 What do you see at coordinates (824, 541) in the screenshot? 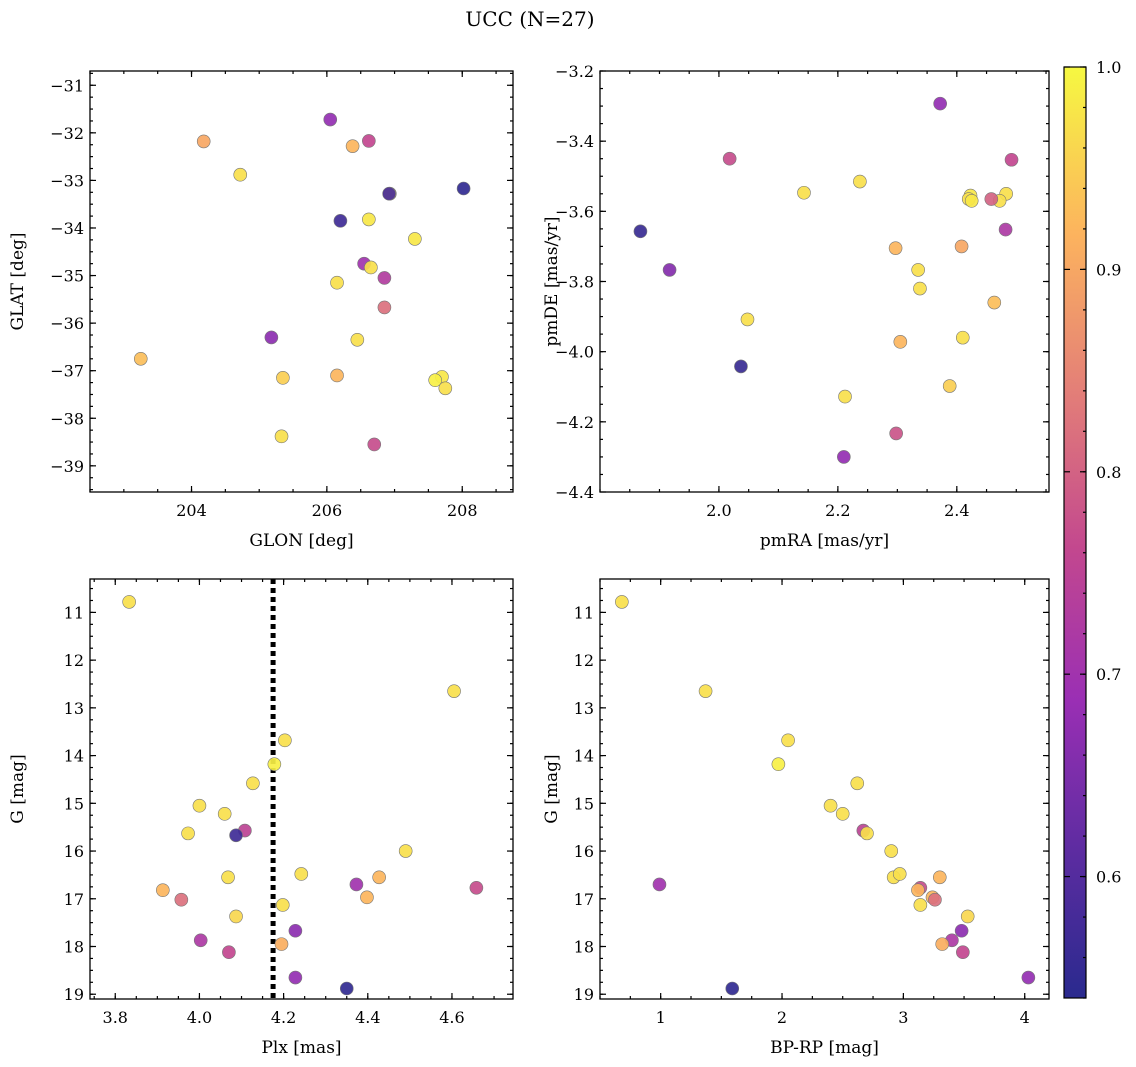
I see `x-axis-label: pmRA [mas/yr]` at bounding box center [824, 541].